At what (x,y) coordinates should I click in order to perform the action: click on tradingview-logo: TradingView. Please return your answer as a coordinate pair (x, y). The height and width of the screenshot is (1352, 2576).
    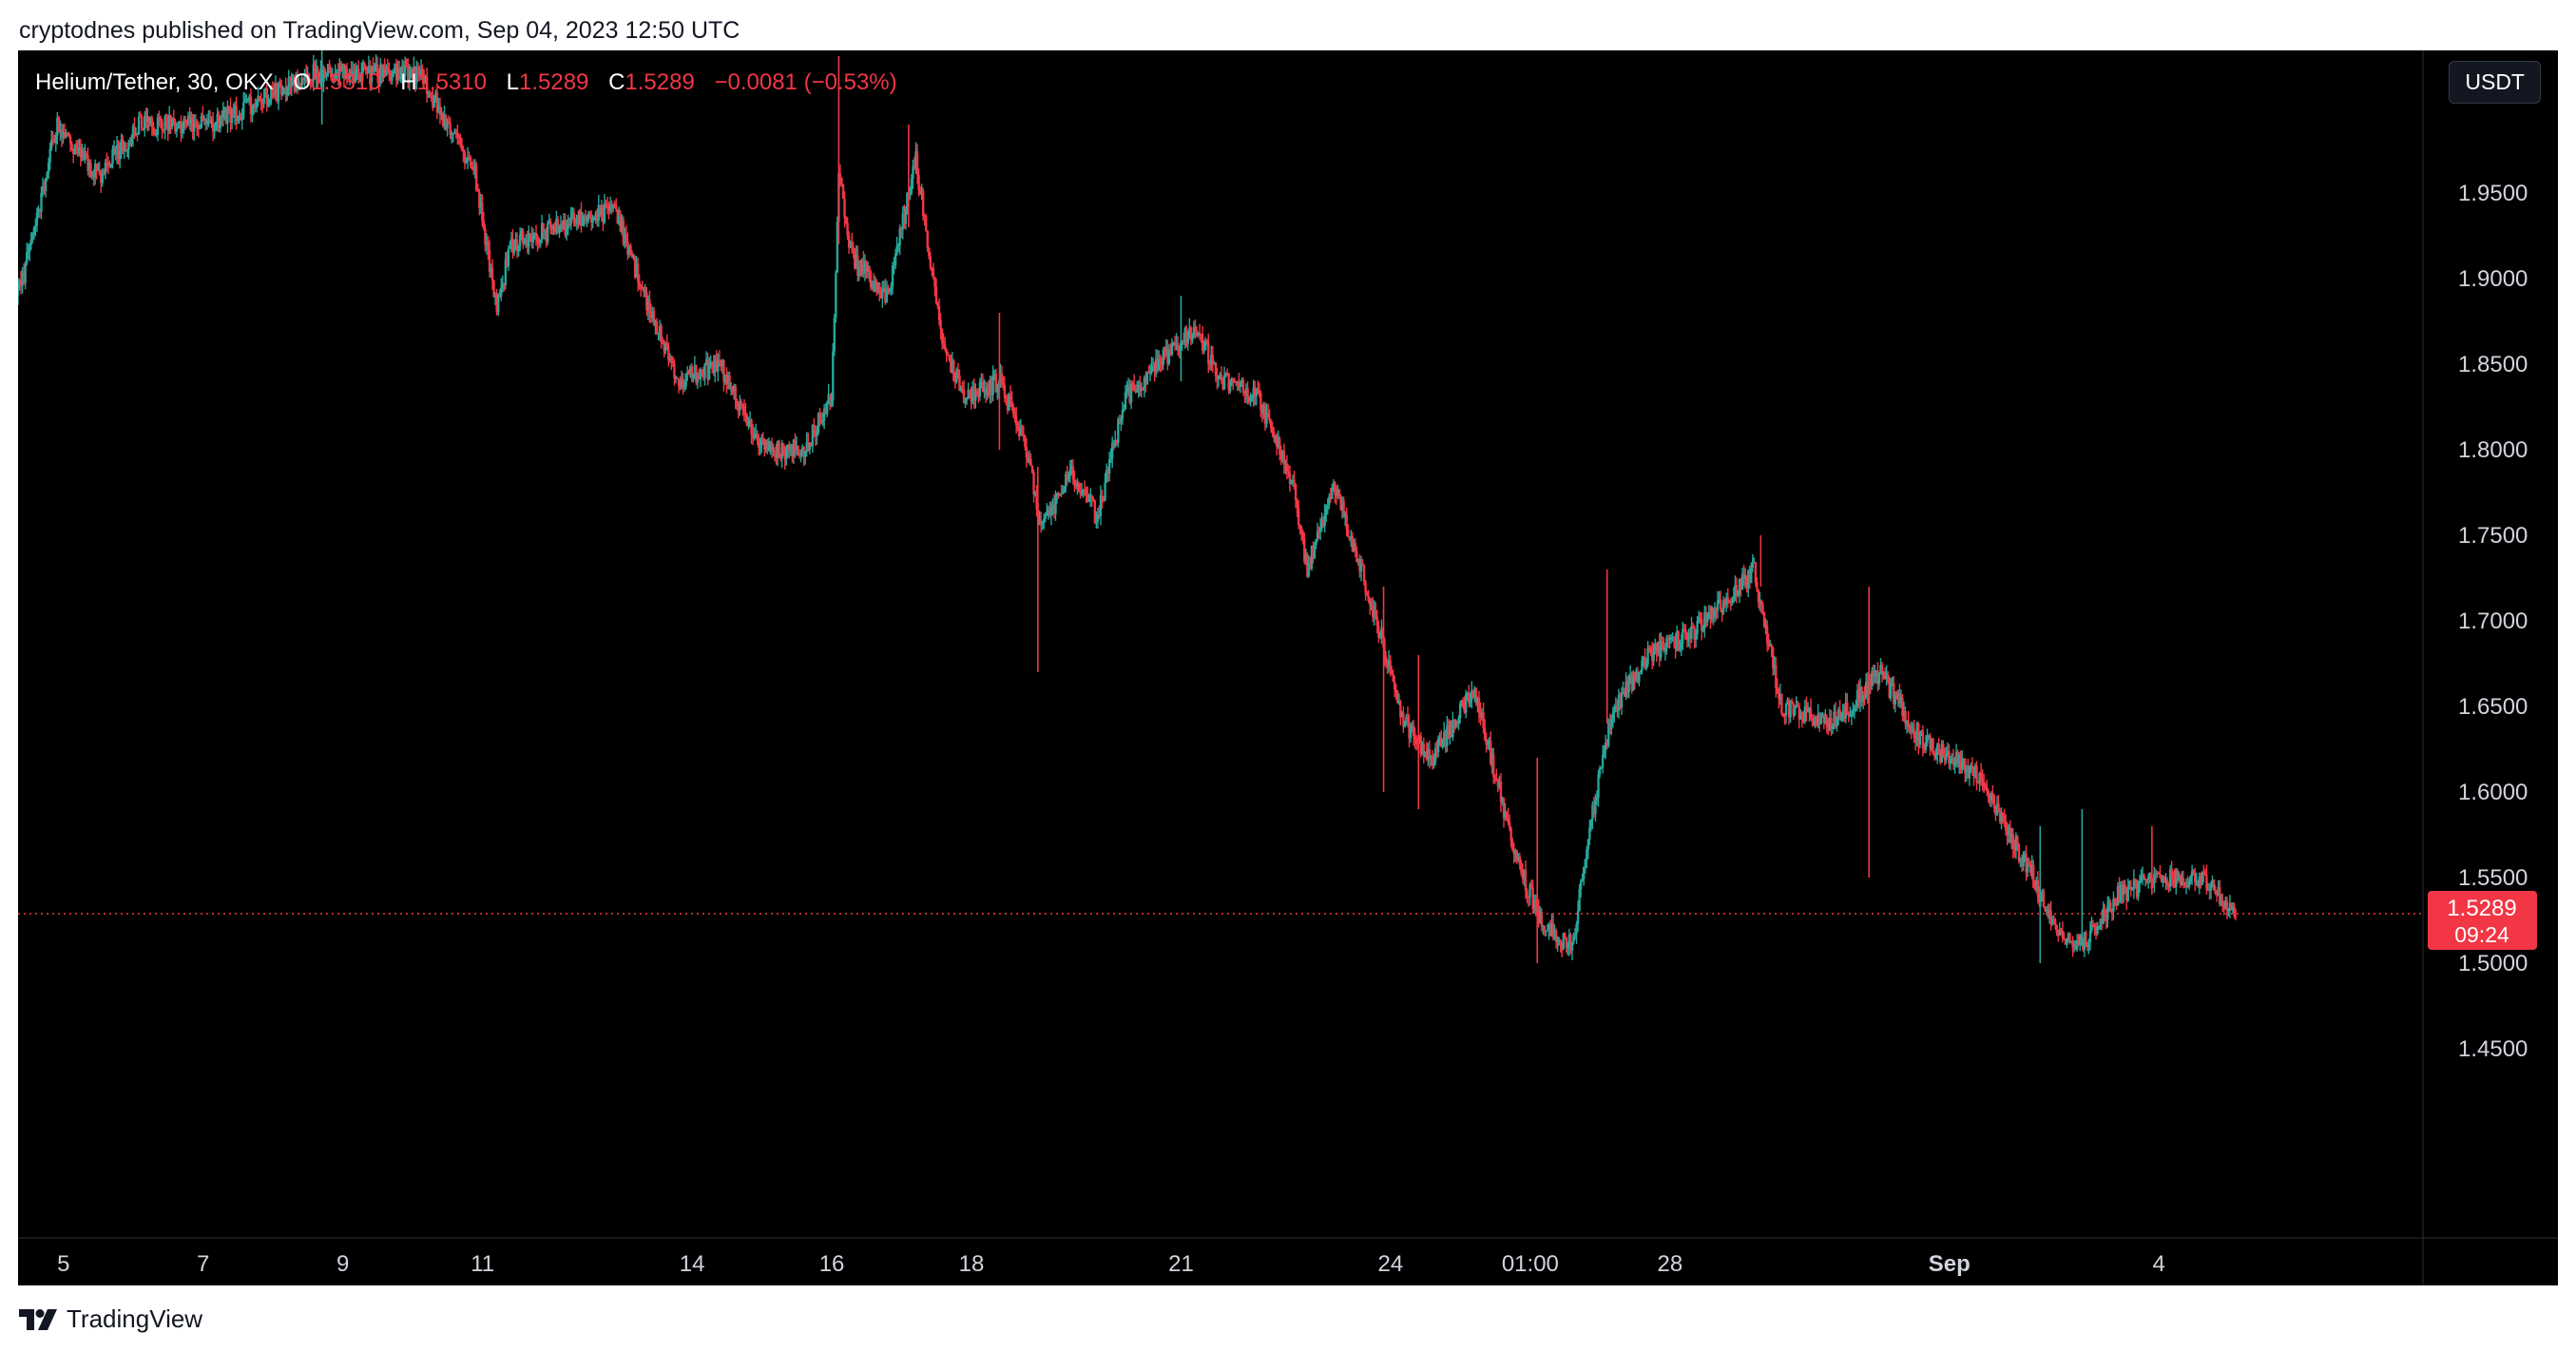
    Looking at the image, I should click on (111, 1319).